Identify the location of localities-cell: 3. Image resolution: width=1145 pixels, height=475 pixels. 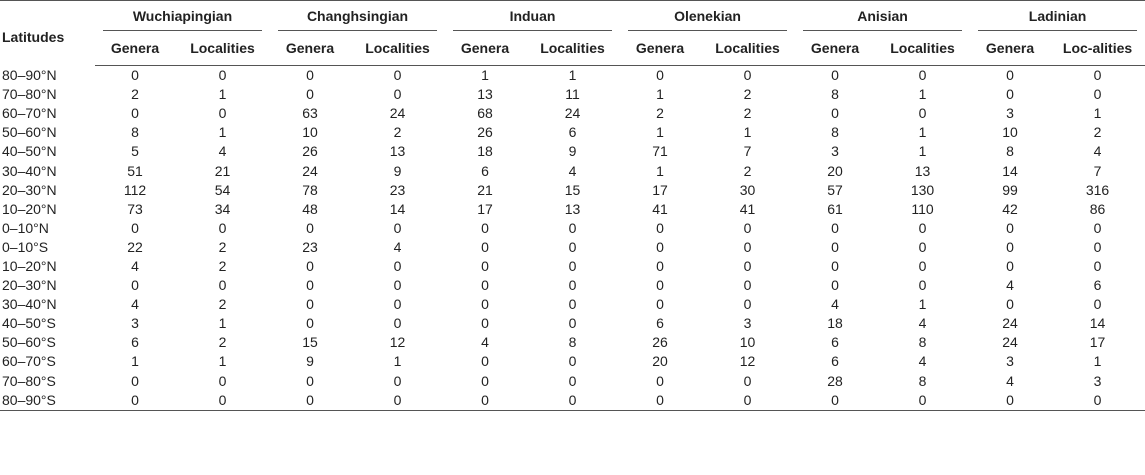
(747, 323).